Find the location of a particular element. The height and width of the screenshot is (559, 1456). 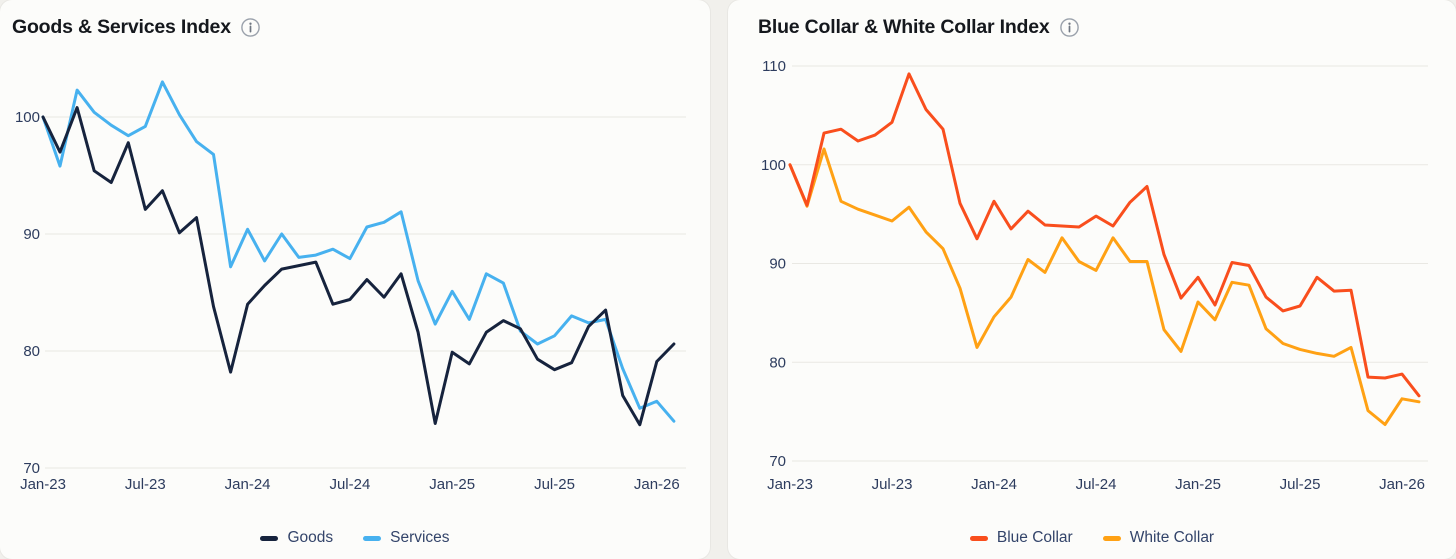

white-collar-swatch-icon is located at coordinates (1111, 538).